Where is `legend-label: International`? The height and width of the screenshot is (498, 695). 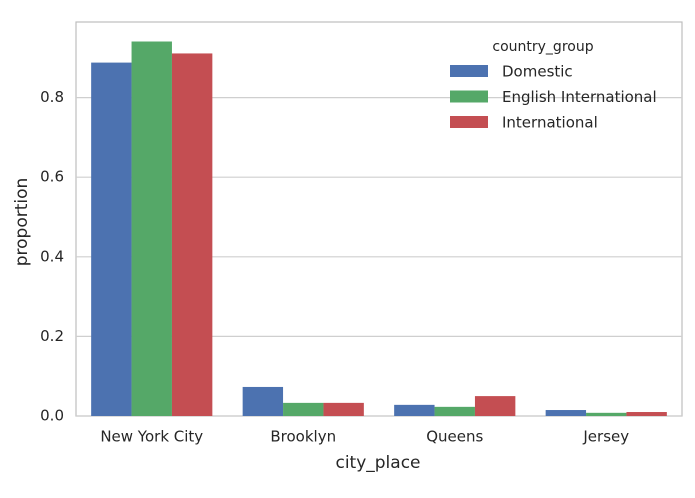
legend-label: International is located at coordinates (550, 123).